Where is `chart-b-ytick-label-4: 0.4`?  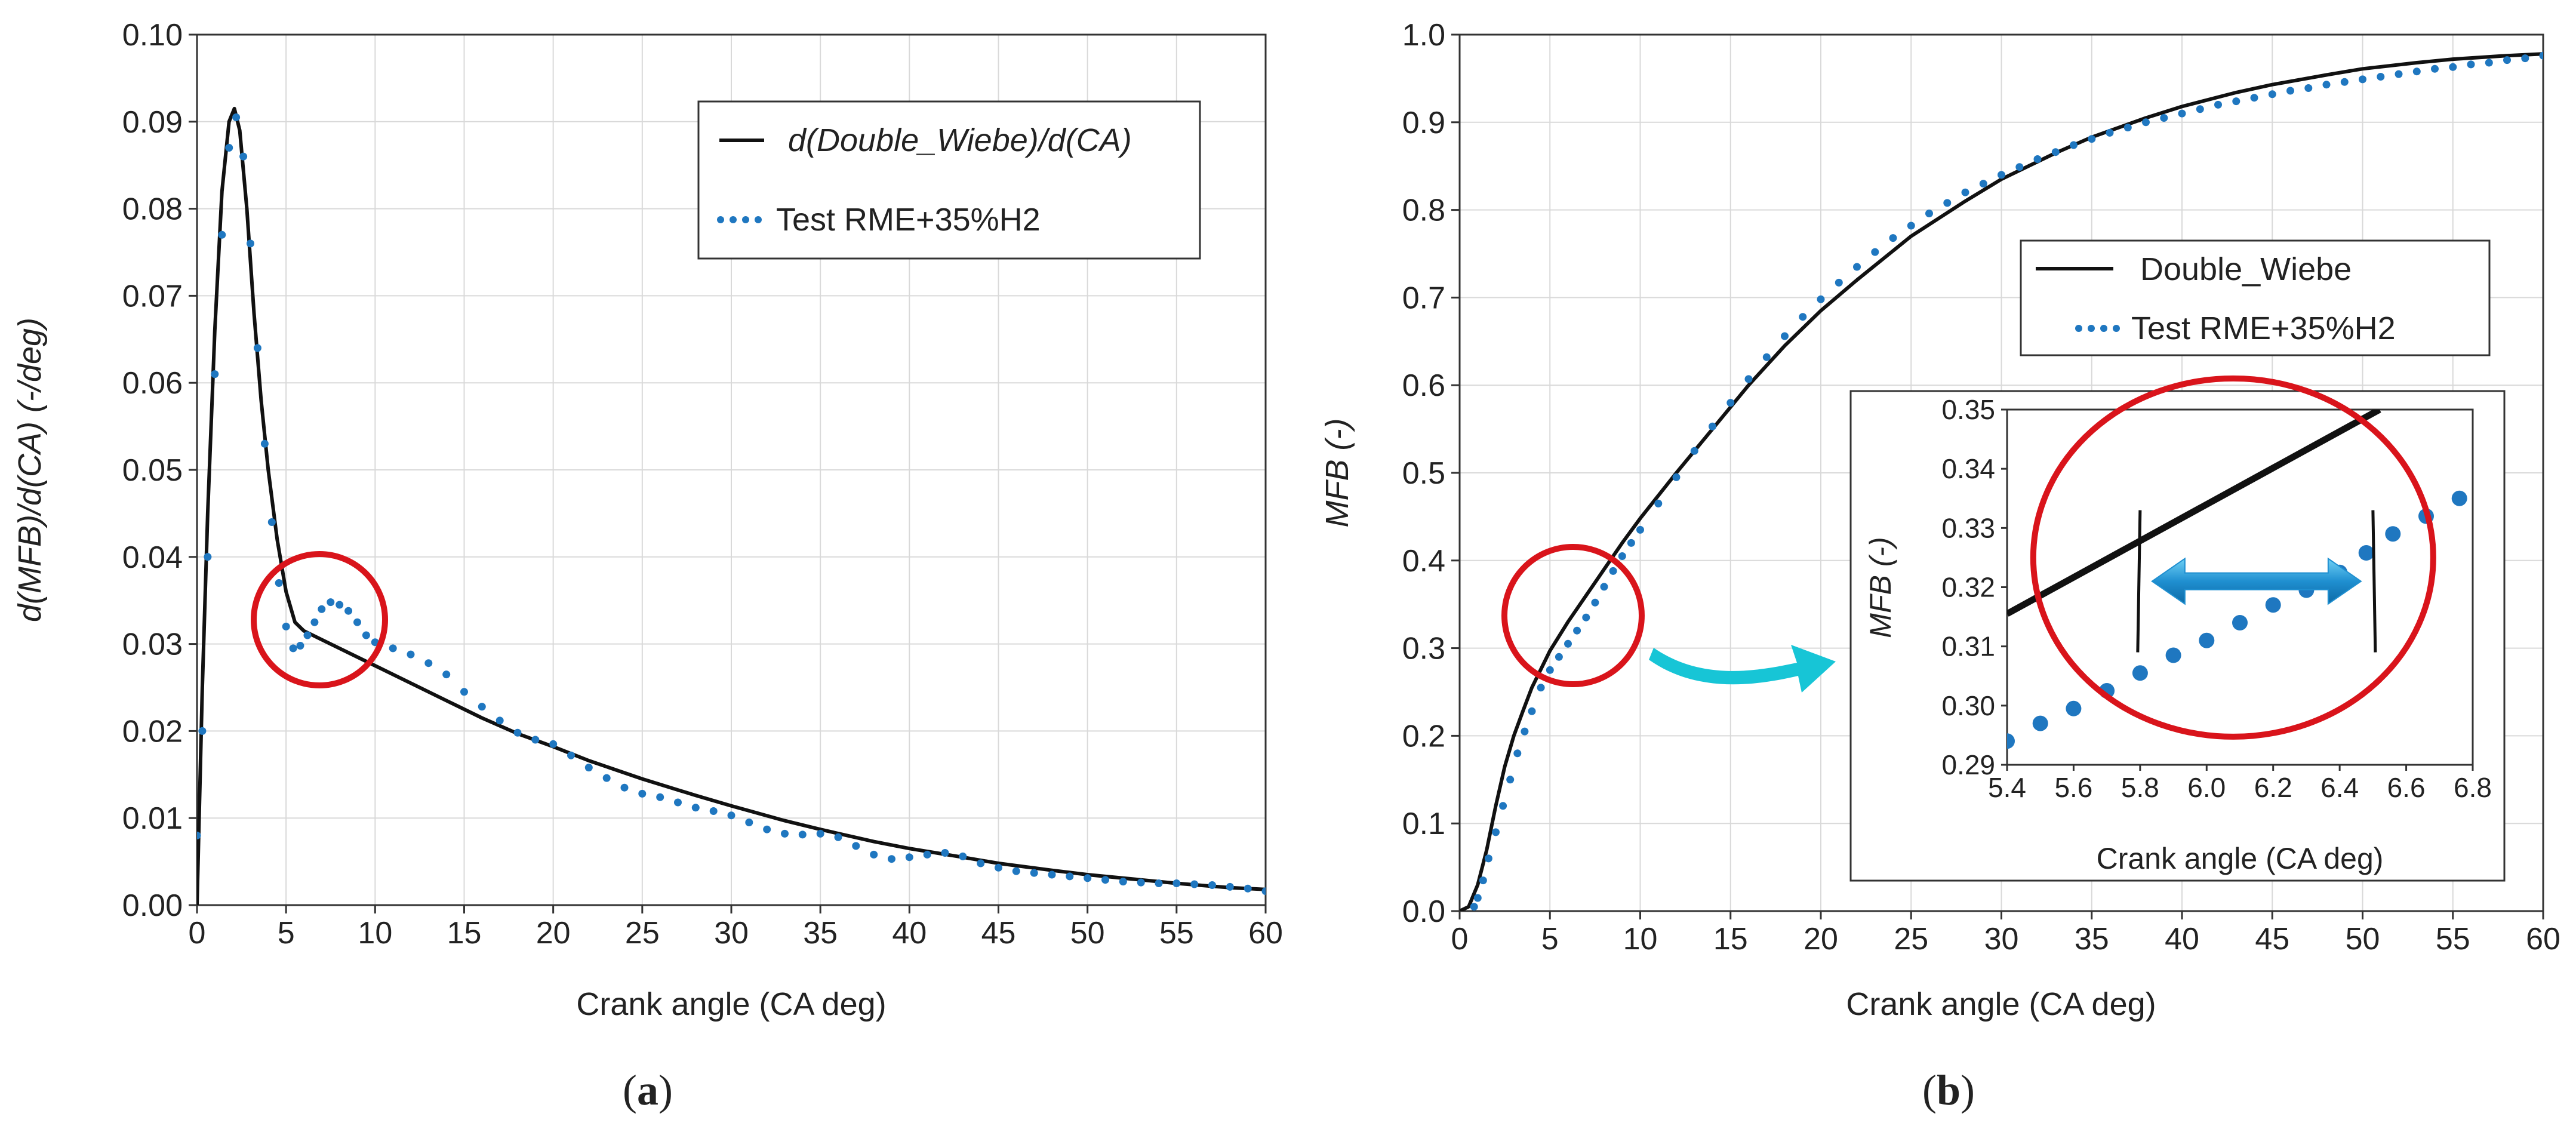 chart-b-ytick-label-4: 0.4 is located at coordinates (1423, 561).